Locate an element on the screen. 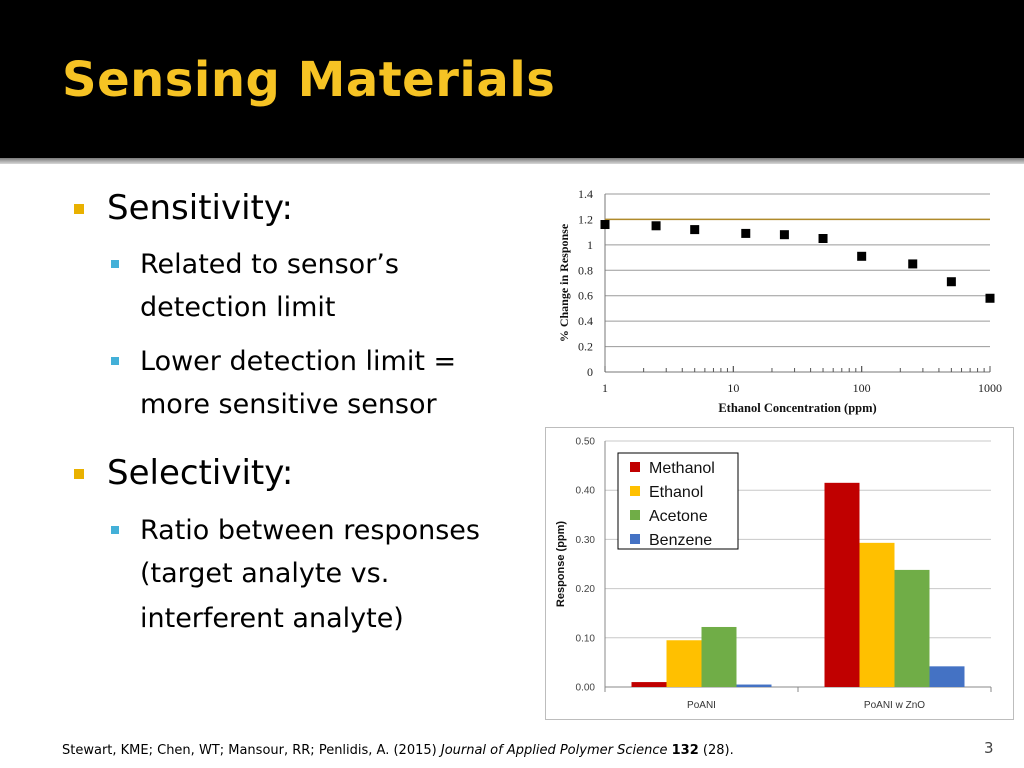 The height and width of the screenshot is (768, 1024). title-divider is located at coordinates (512, 161).